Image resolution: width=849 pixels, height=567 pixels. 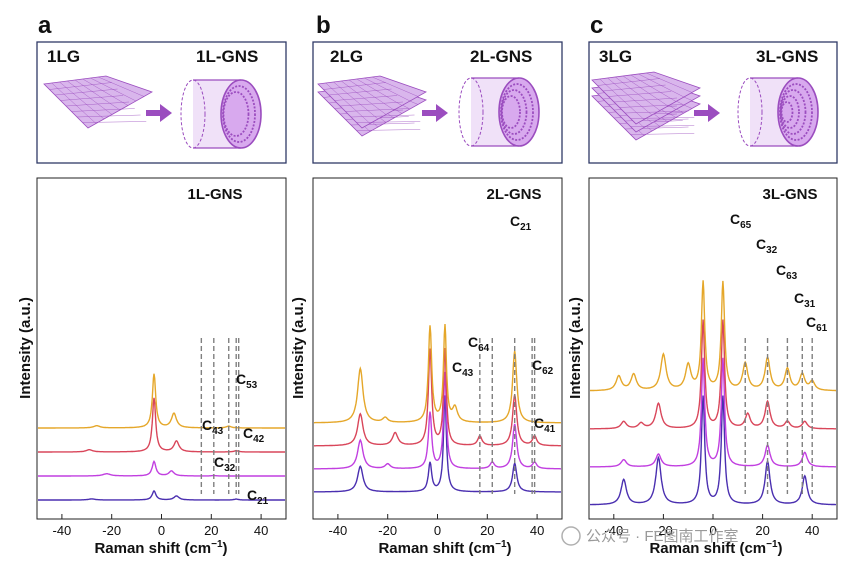 What do you see at coordinates (45, 25) in the screenshot?
I see `panel-letter-a: a` at bounding box center [45, 25].